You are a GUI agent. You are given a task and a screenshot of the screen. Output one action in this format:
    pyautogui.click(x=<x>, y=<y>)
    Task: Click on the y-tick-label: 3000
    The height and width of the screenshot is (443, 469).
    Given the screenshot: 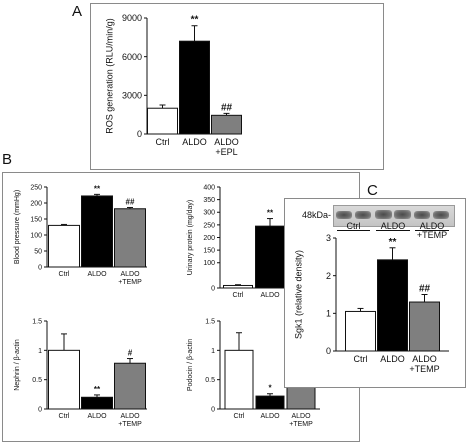 What is the action you would take?
    pyautogui.click(x=132, y=95)
    